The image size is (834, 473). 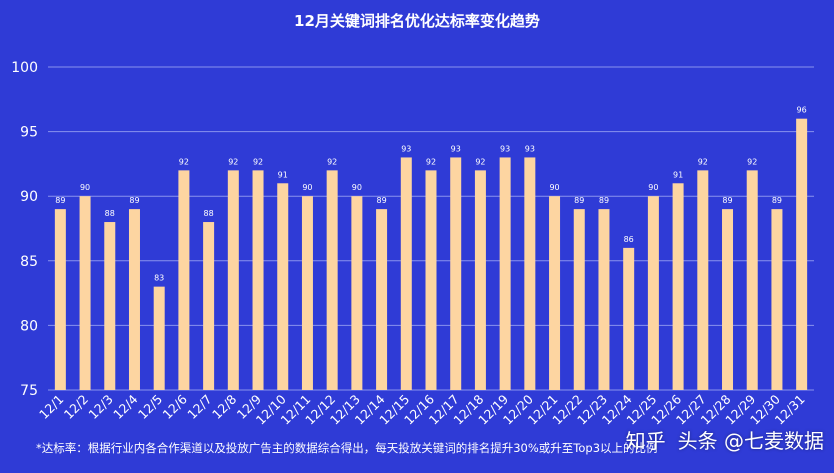 I want to click on y-tick-label: 75, so click(x=29, y=391).